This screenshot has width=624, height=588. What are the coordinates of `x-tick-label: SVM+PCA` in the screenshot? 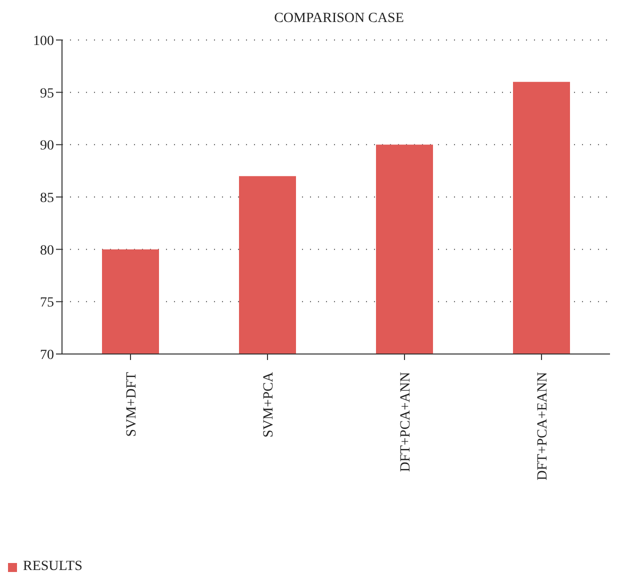 It's located at (269, 404).